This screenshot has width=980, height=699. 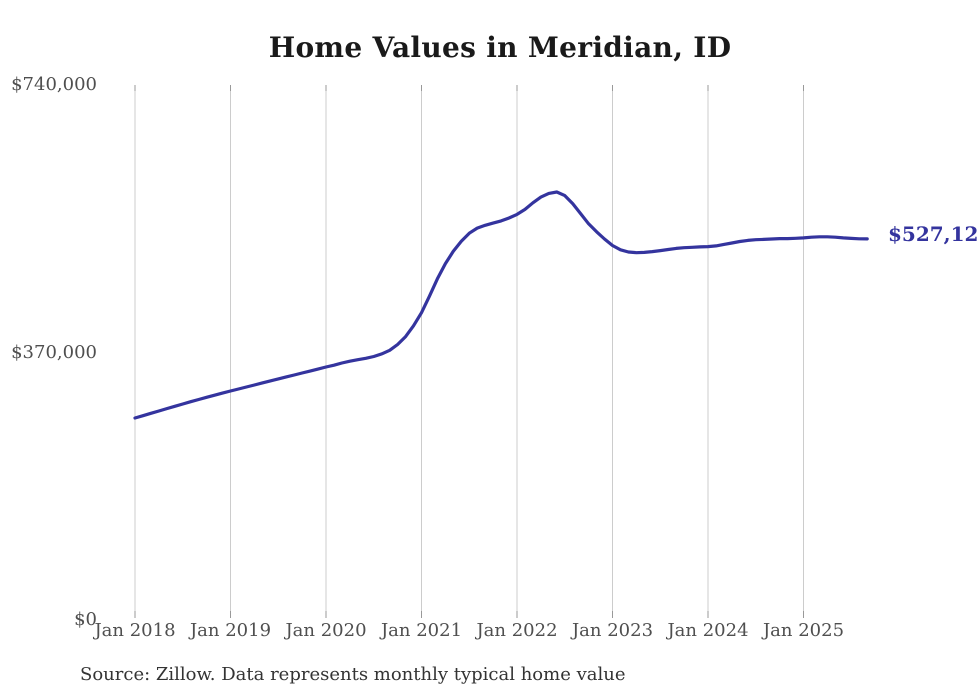 I want to click on y-axis-tick-label: $370,000, so click(x=54, y=352).